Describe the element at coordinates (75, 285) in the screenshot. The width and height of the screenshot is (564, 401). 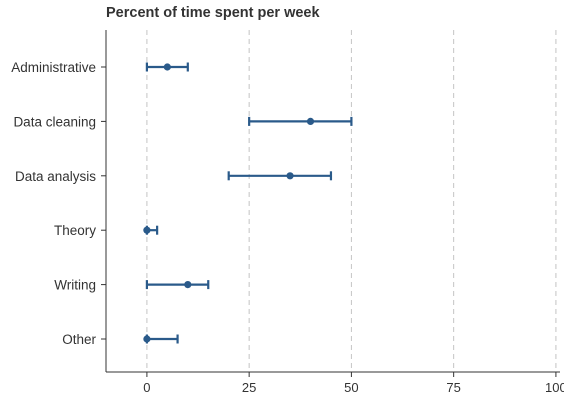
I see `category-label-writing: Writing` at that location.